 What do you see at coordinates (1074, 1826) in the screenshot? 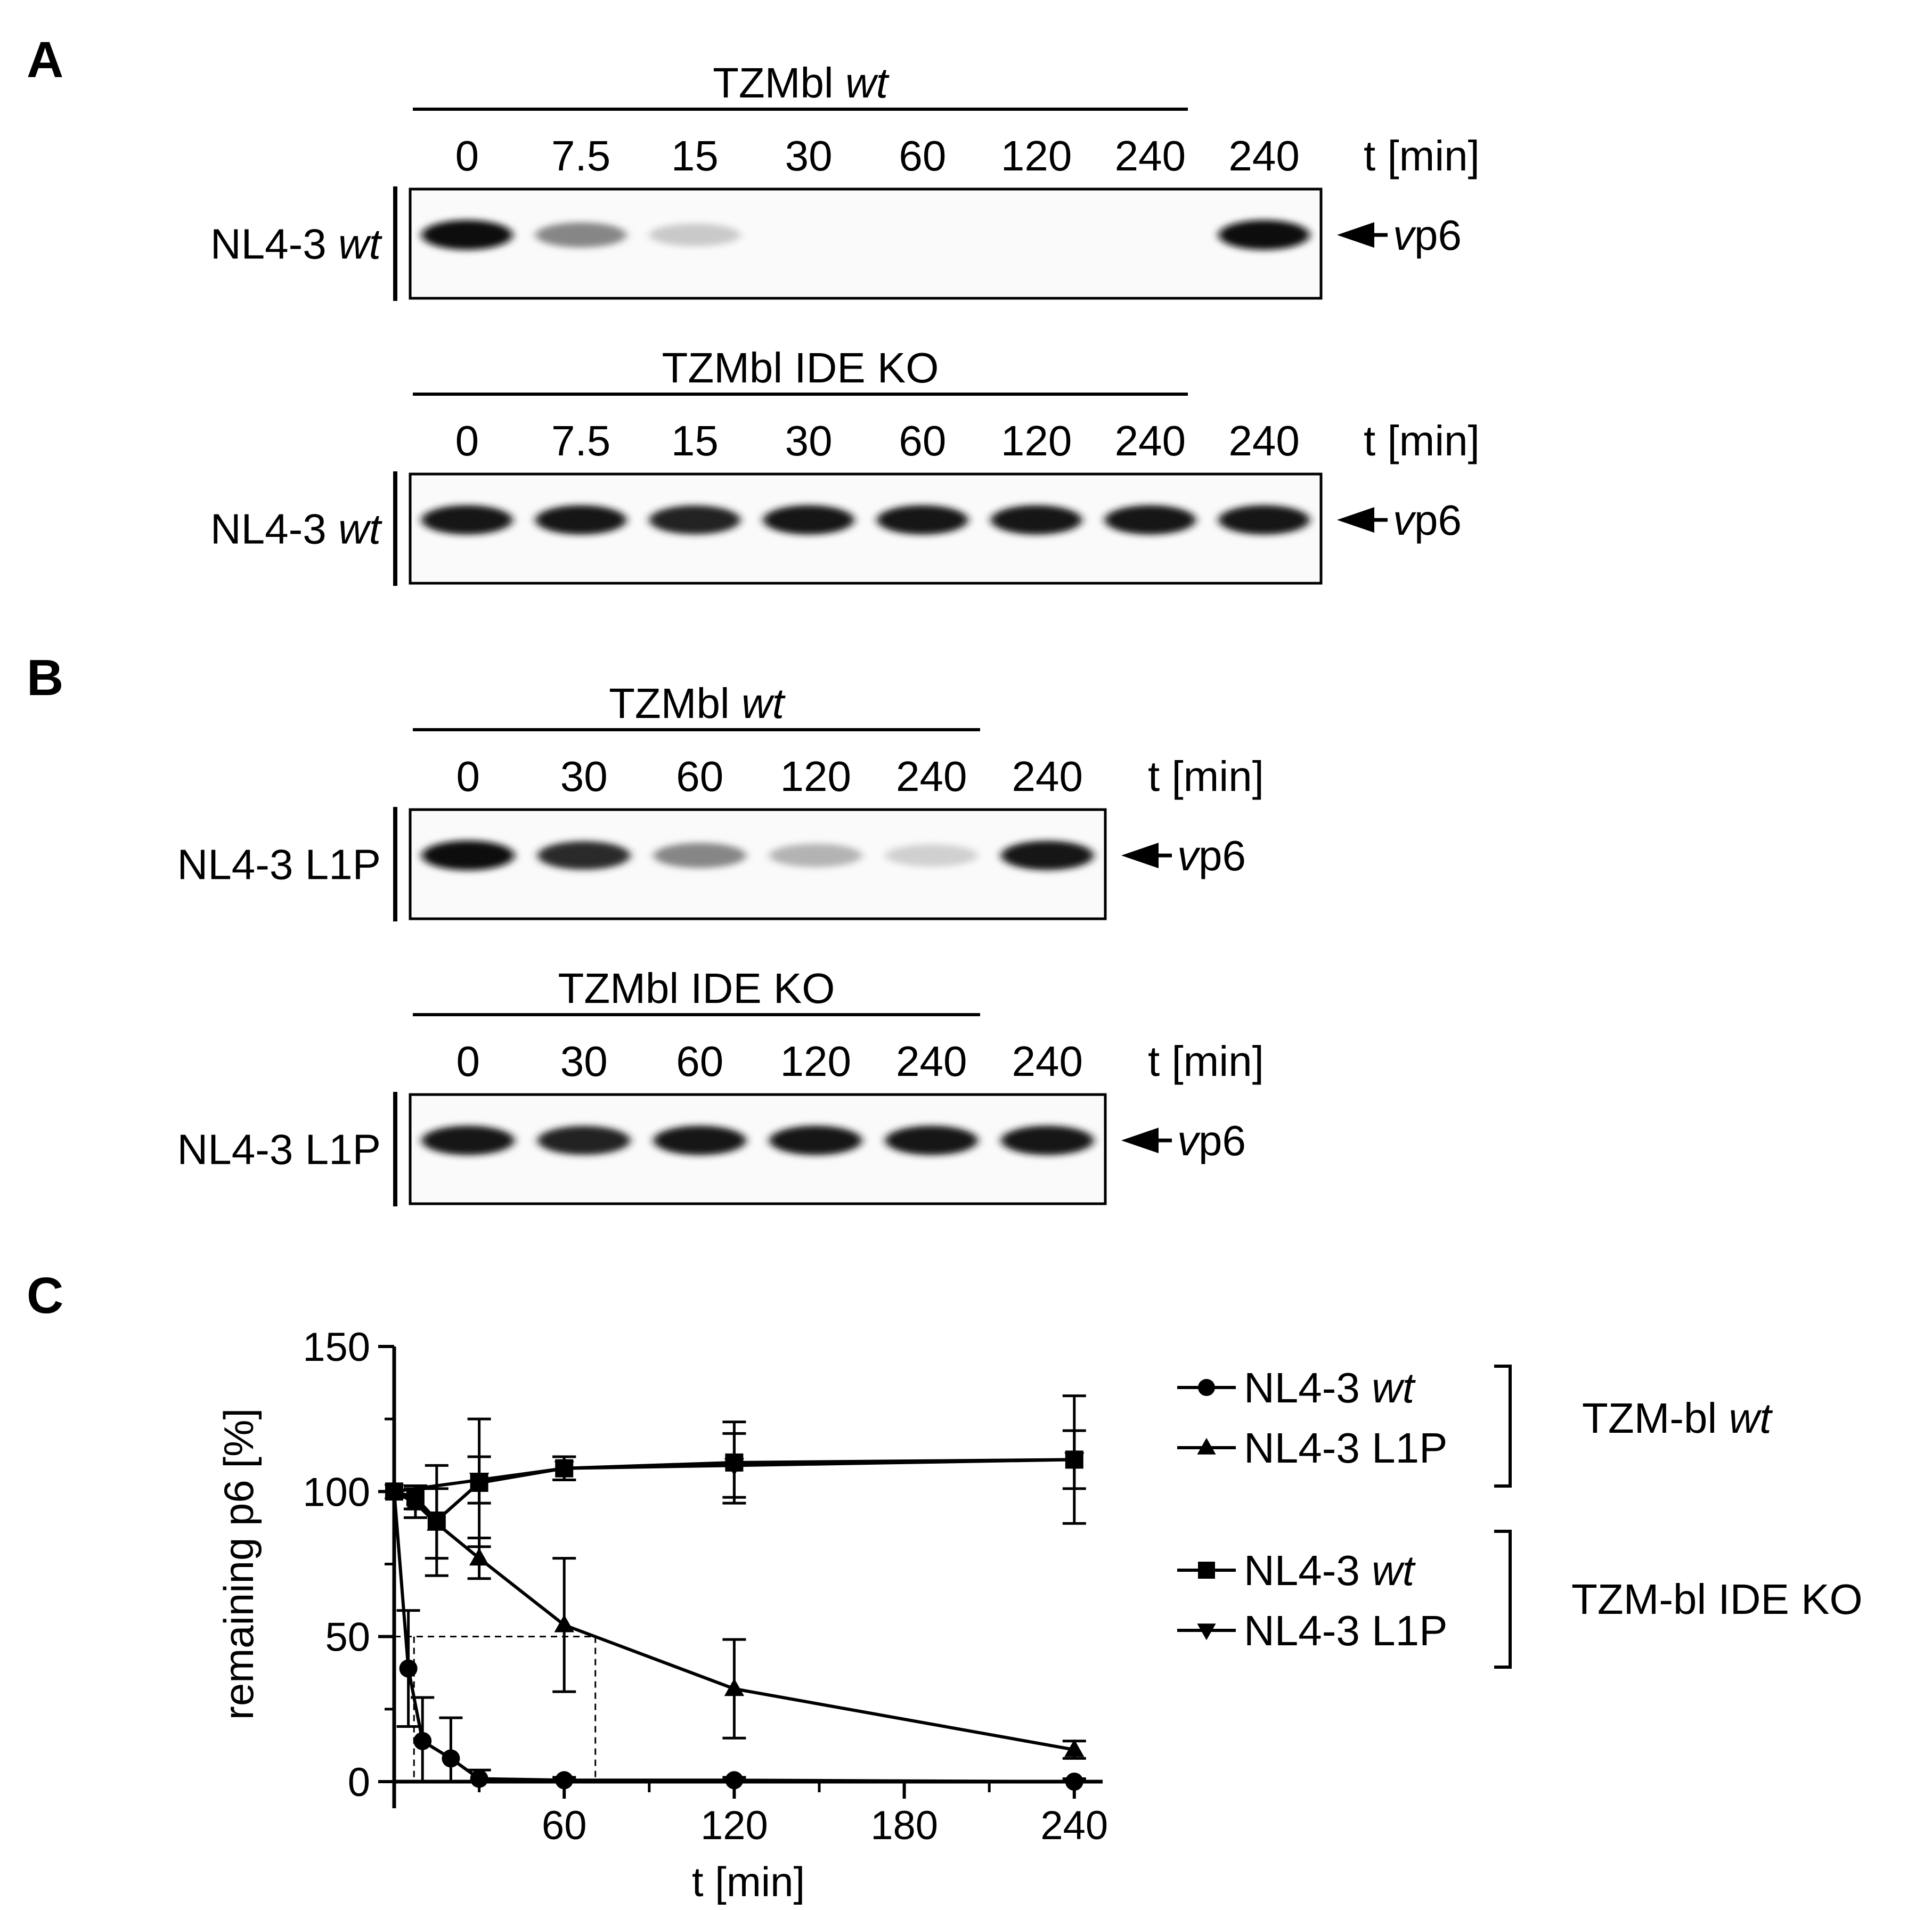
I see `x-tick-label: 240` at bounding box center [1074, 1826].